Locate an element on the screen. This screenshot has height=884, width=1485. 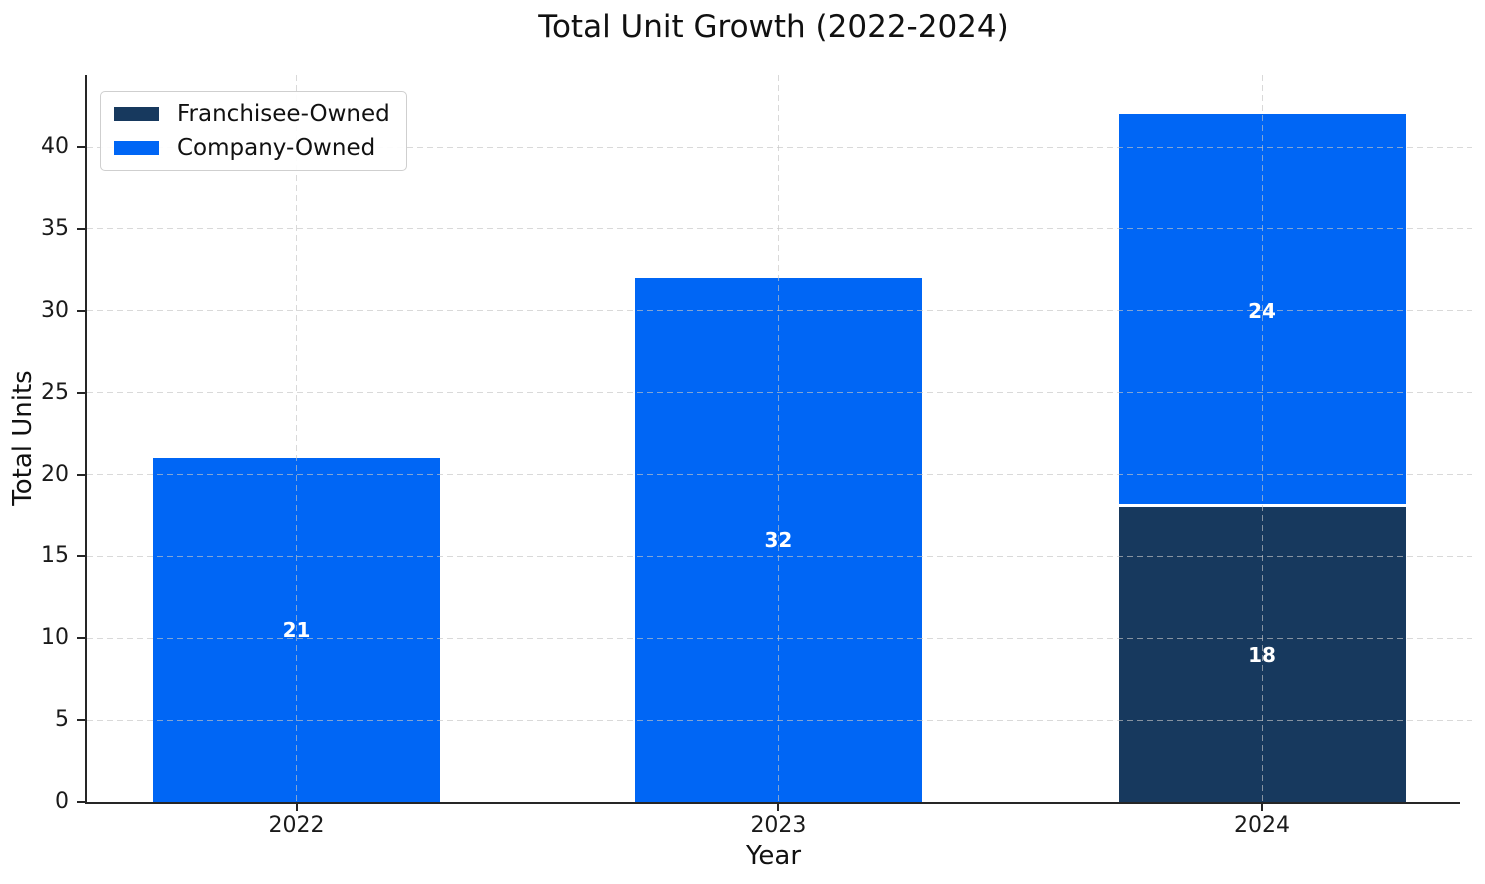
y-tick-label: 35 is located at coordinates (55, 228).